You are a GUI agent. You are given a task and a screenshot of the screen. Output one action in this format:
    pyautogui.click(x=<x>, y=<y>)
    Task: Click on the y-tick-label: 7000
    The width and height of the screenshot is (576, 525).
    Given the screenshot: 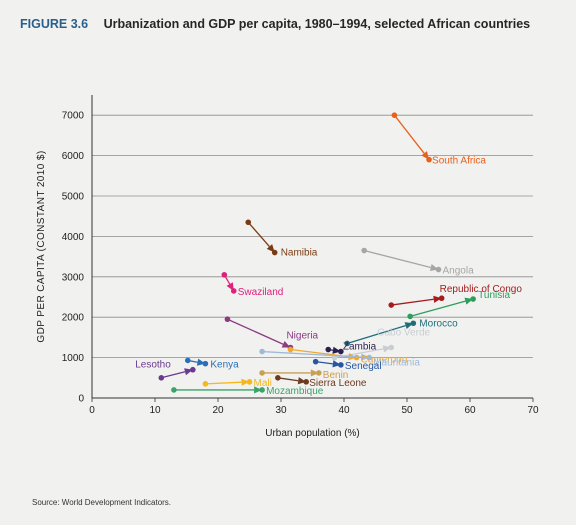 What is the action you would take?
    pyautogui.click(x=73, y=116)
    